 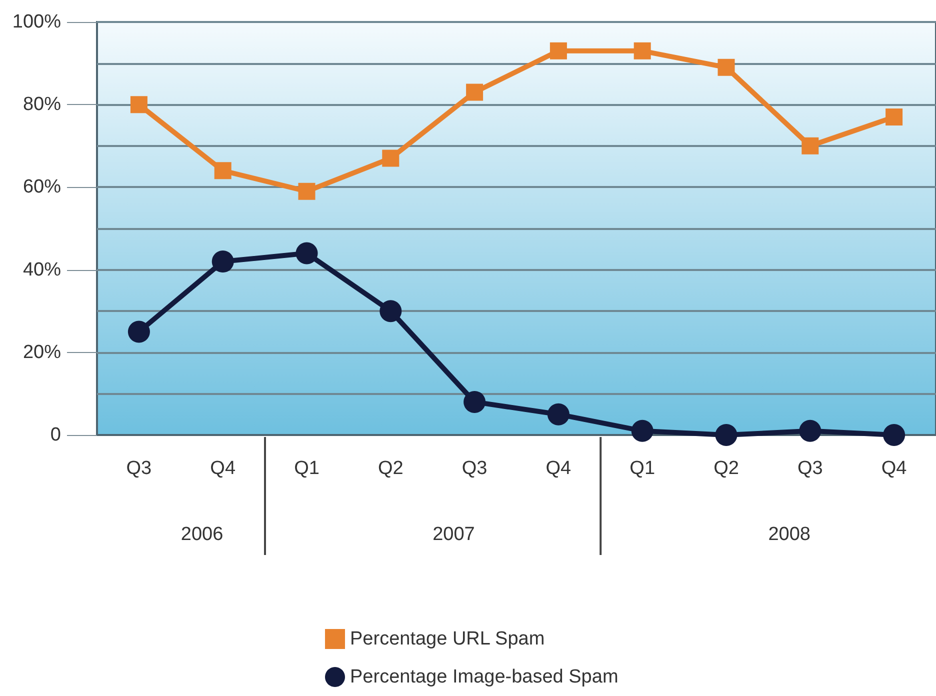 What do you see at coordinates (484, 677) in the screenshot?
I see `legend-label: Percentage Image-based Spam` at bounding box center [484, 677].